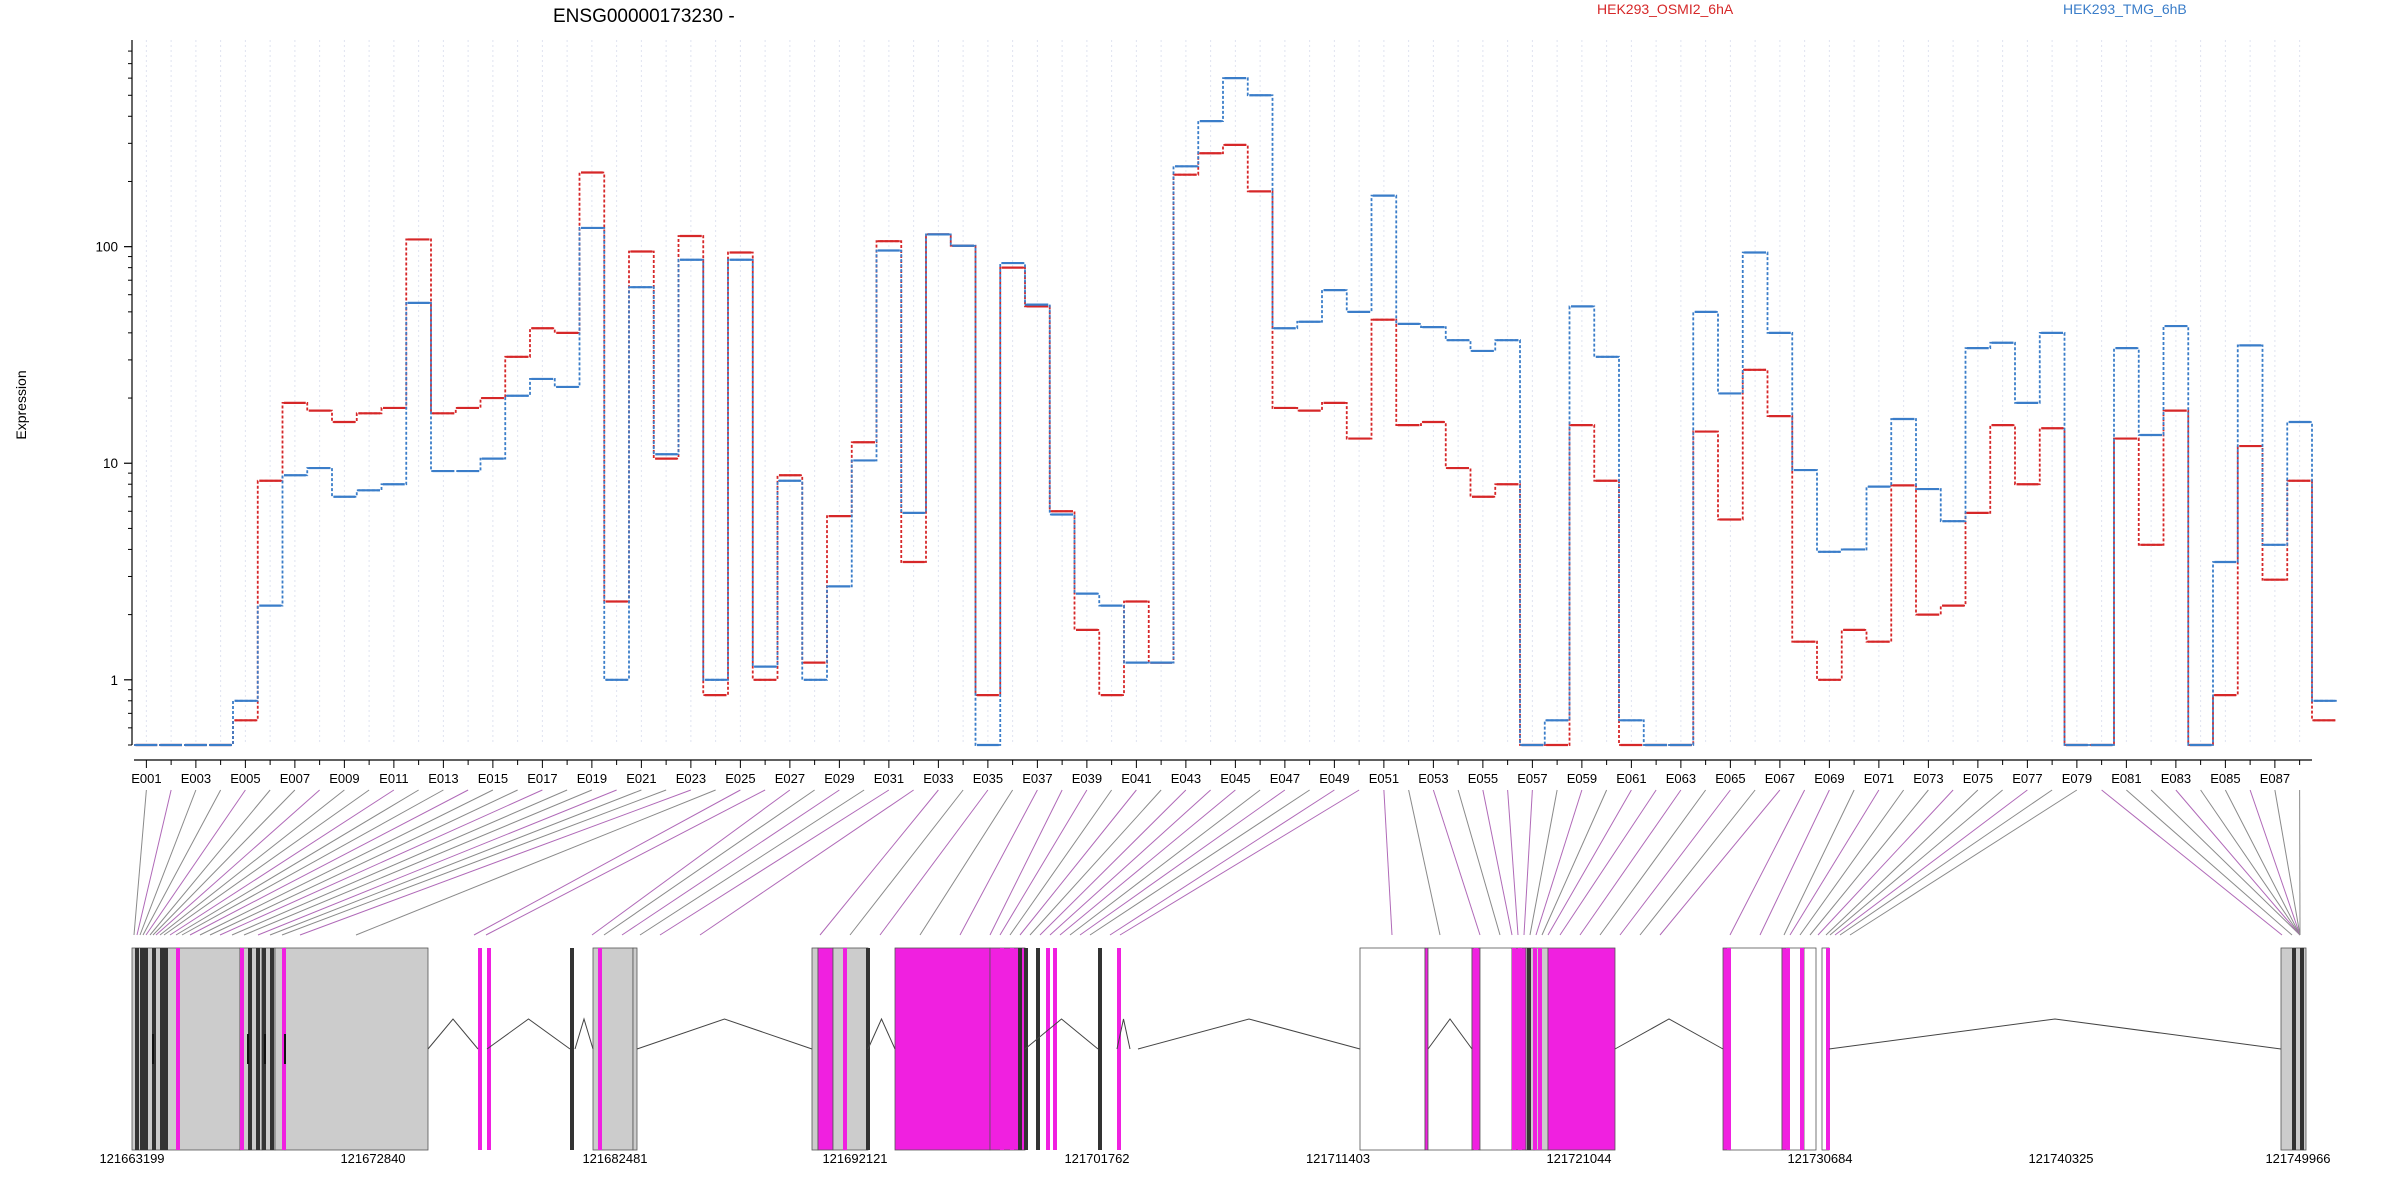  I want to click on connector-E010, so click(266, 862).